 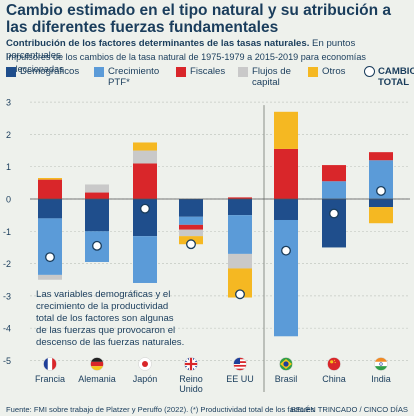 I want to click on brazil-flag-icon, so click(x=286, y=364).